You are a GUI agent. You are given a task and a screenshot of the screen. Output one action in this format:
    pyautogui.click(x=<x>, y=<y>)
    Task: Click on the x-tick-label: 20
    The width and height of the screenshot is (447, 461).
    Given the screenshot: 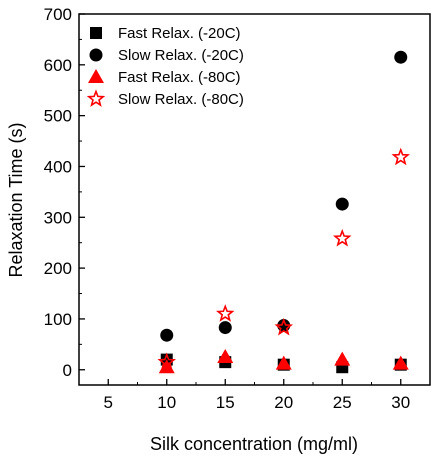 What is the action you would take?
    pyautogui.click(x=283, y=402)
    